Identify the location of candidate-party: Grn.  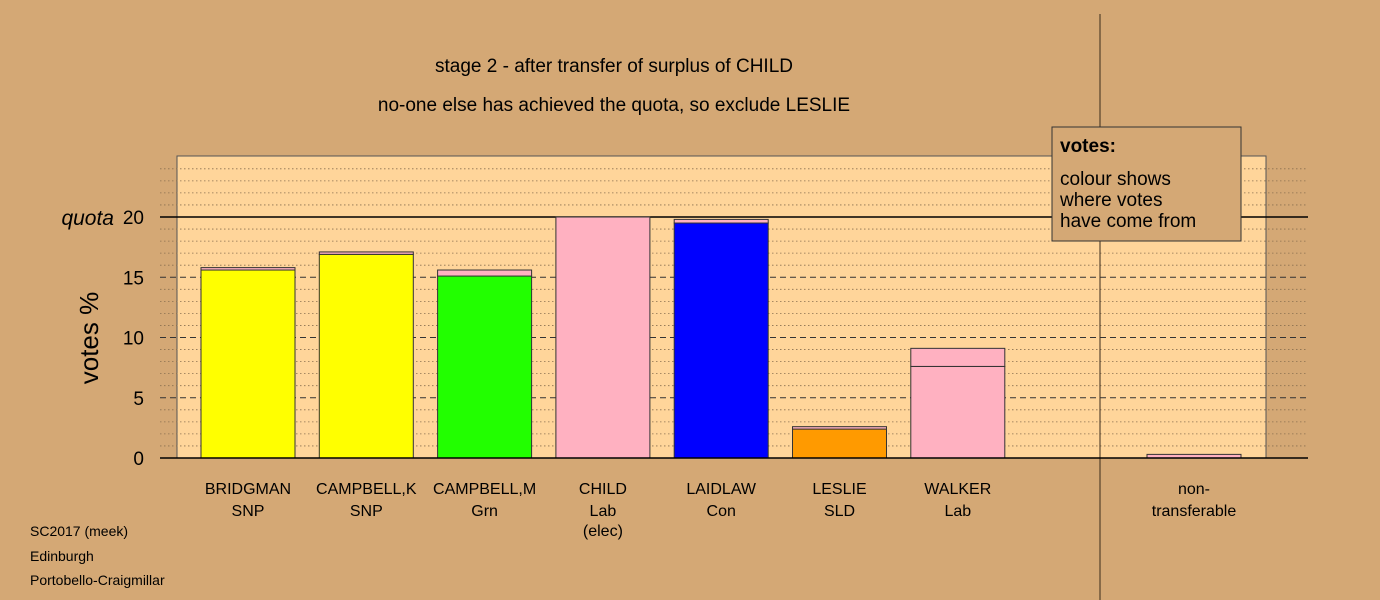
(484, 511).